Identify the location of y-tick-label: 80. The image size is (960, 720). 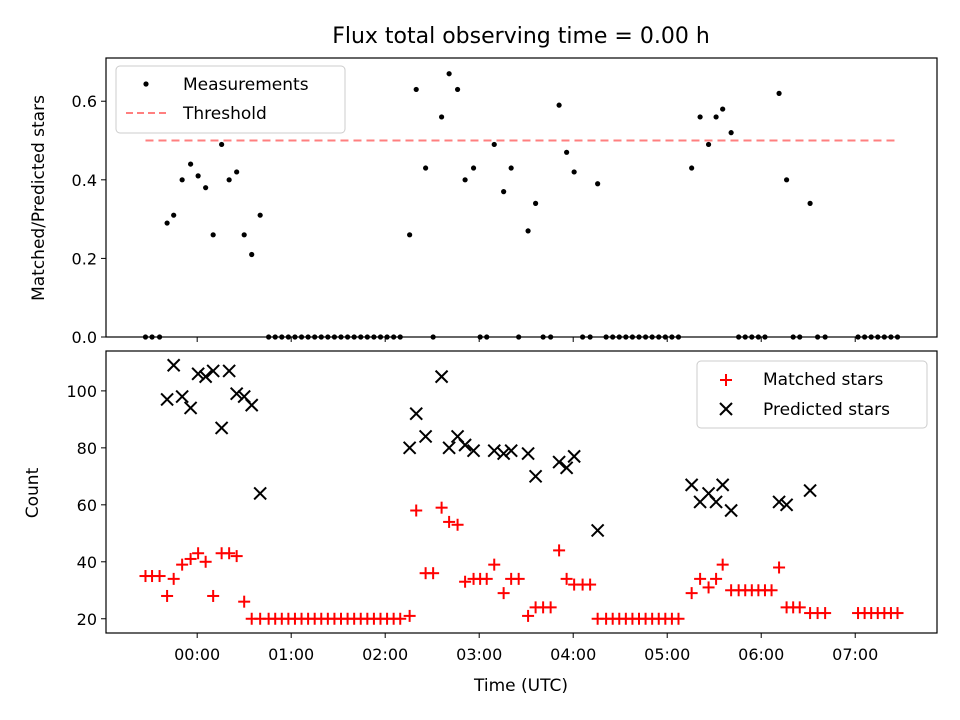
(87, 448).